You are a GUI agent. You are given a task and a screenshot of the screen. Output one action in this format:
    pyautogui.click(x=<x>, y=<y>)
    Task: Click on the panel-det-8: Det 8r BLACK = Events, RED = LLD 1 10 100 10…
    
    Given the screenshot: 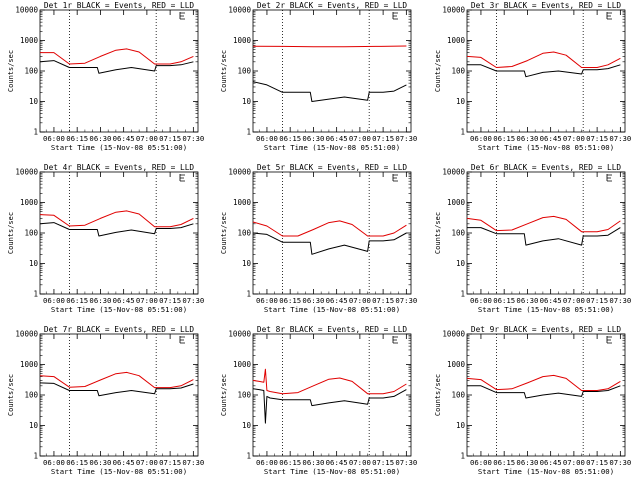 What is the action you would take?
    pyautogui.click(x=318, y=400)
    